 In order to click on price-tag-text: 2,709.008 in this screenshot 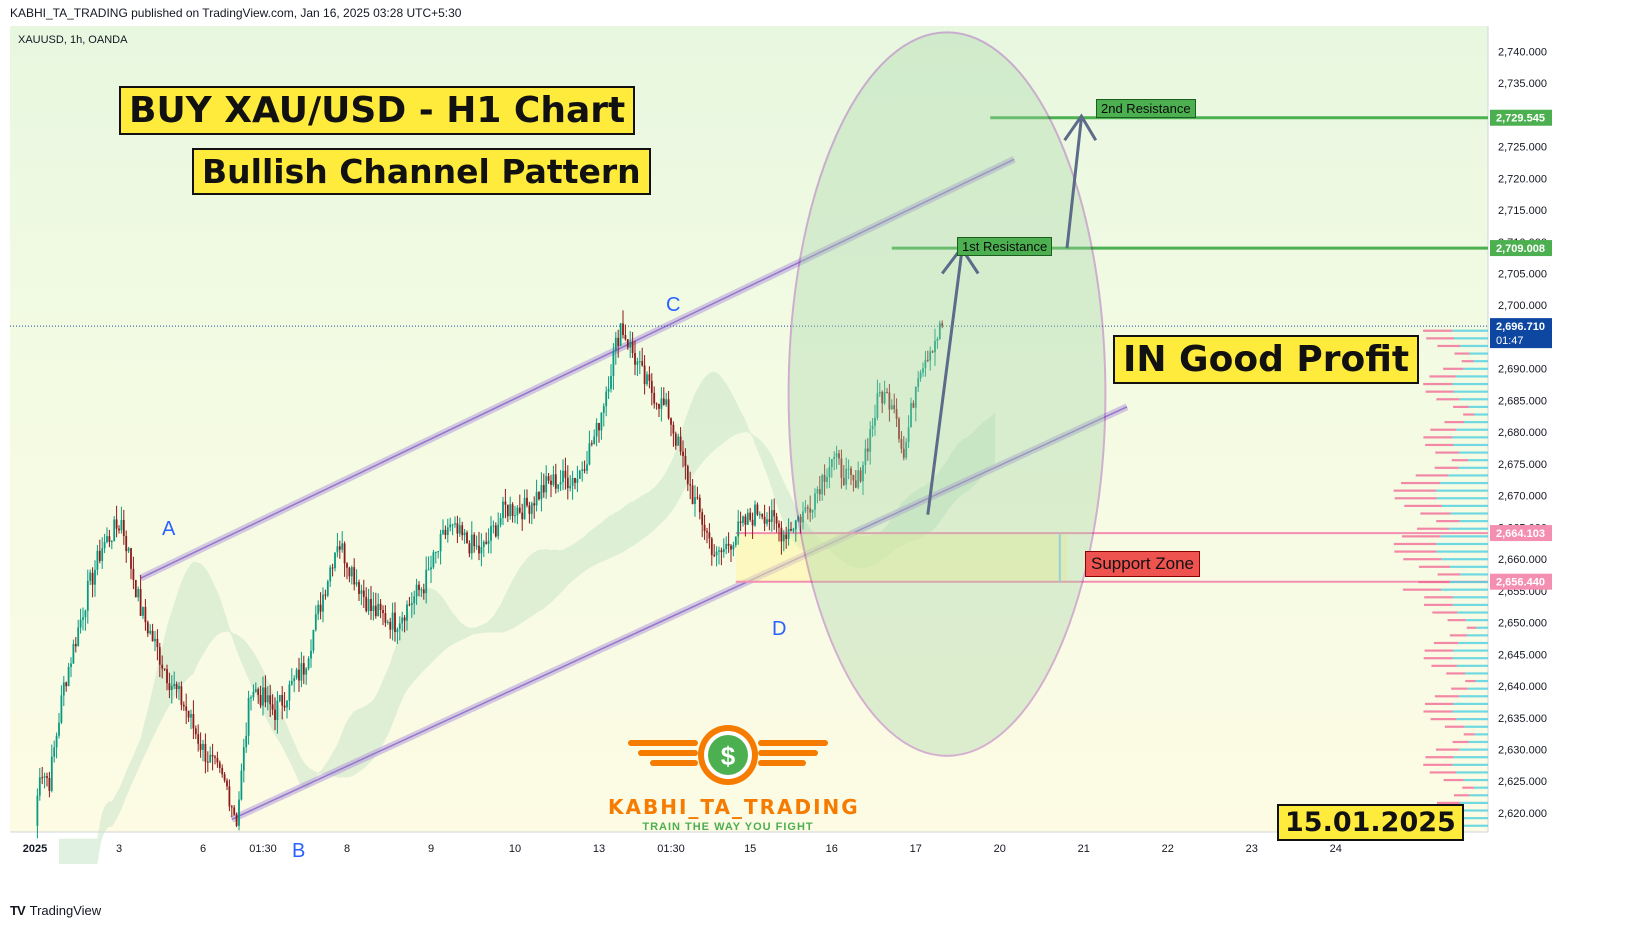, I will do `click(1520, 249)`.